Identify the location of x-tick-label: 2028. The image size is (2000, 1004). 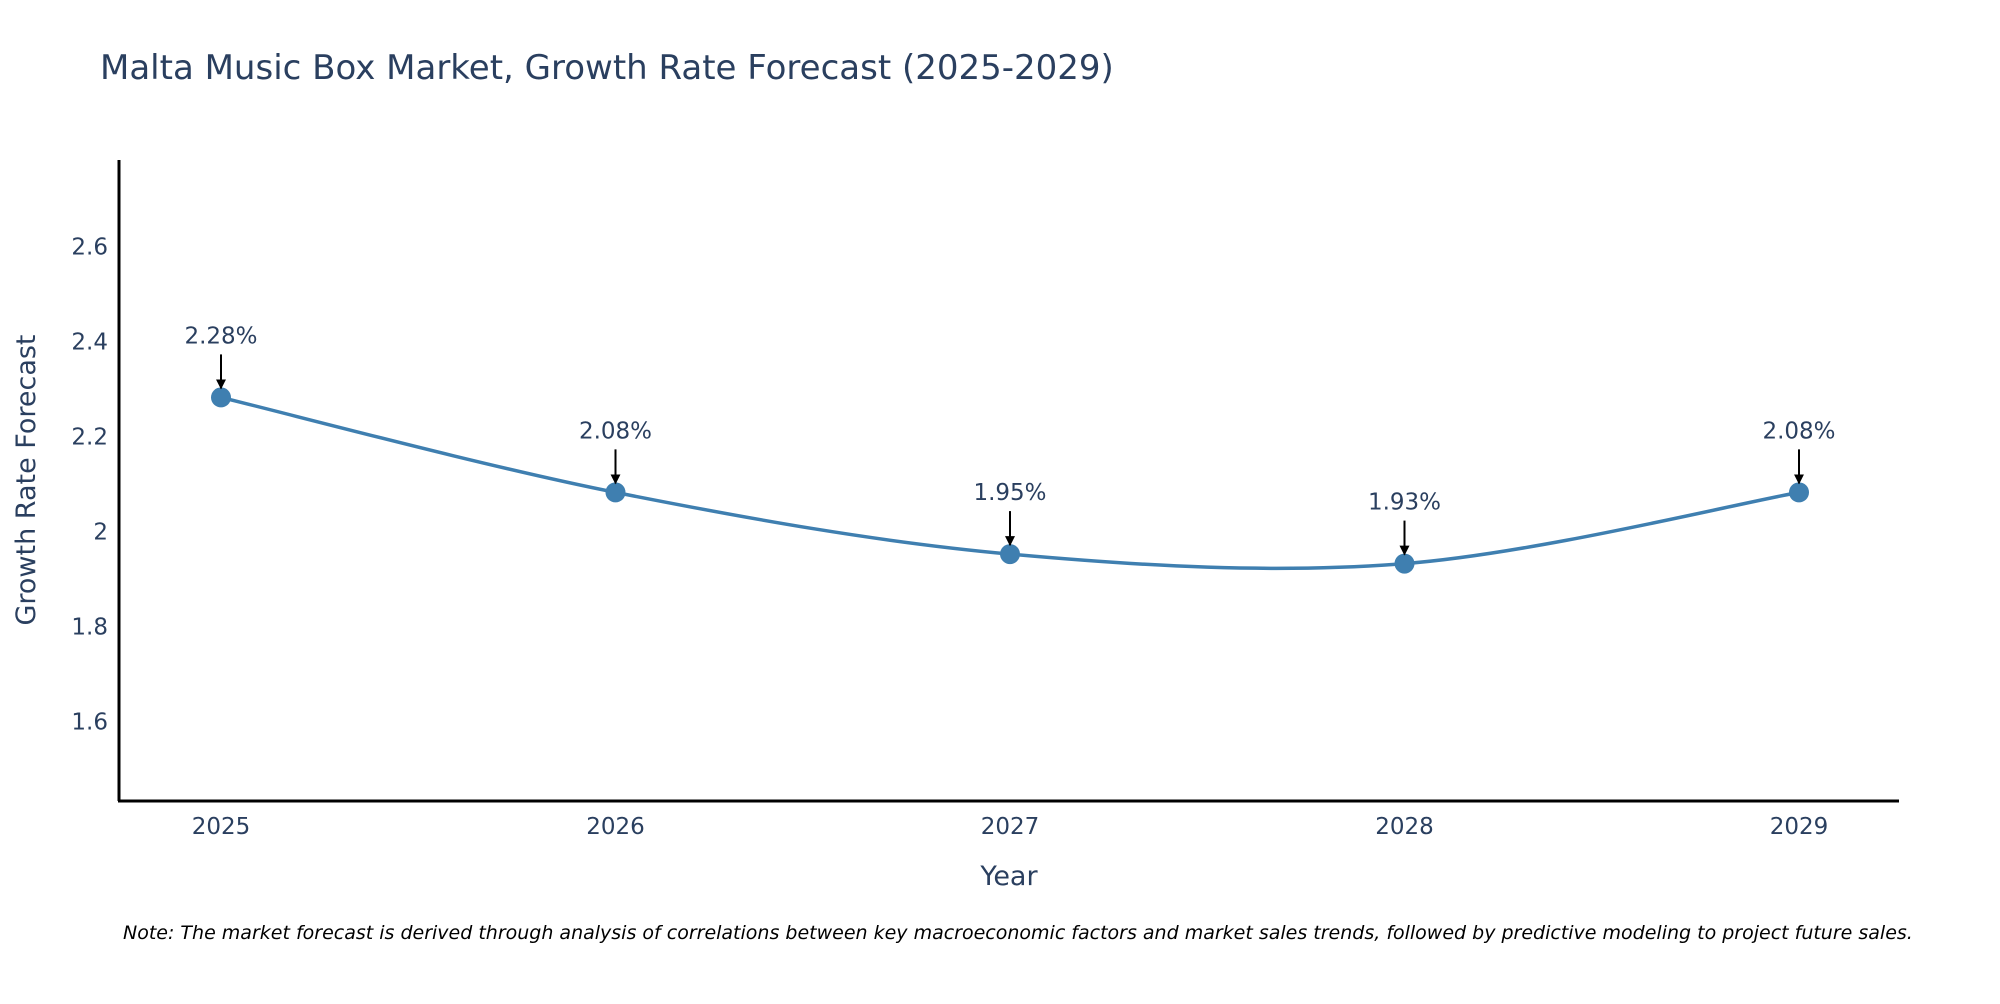
(1404, 827).